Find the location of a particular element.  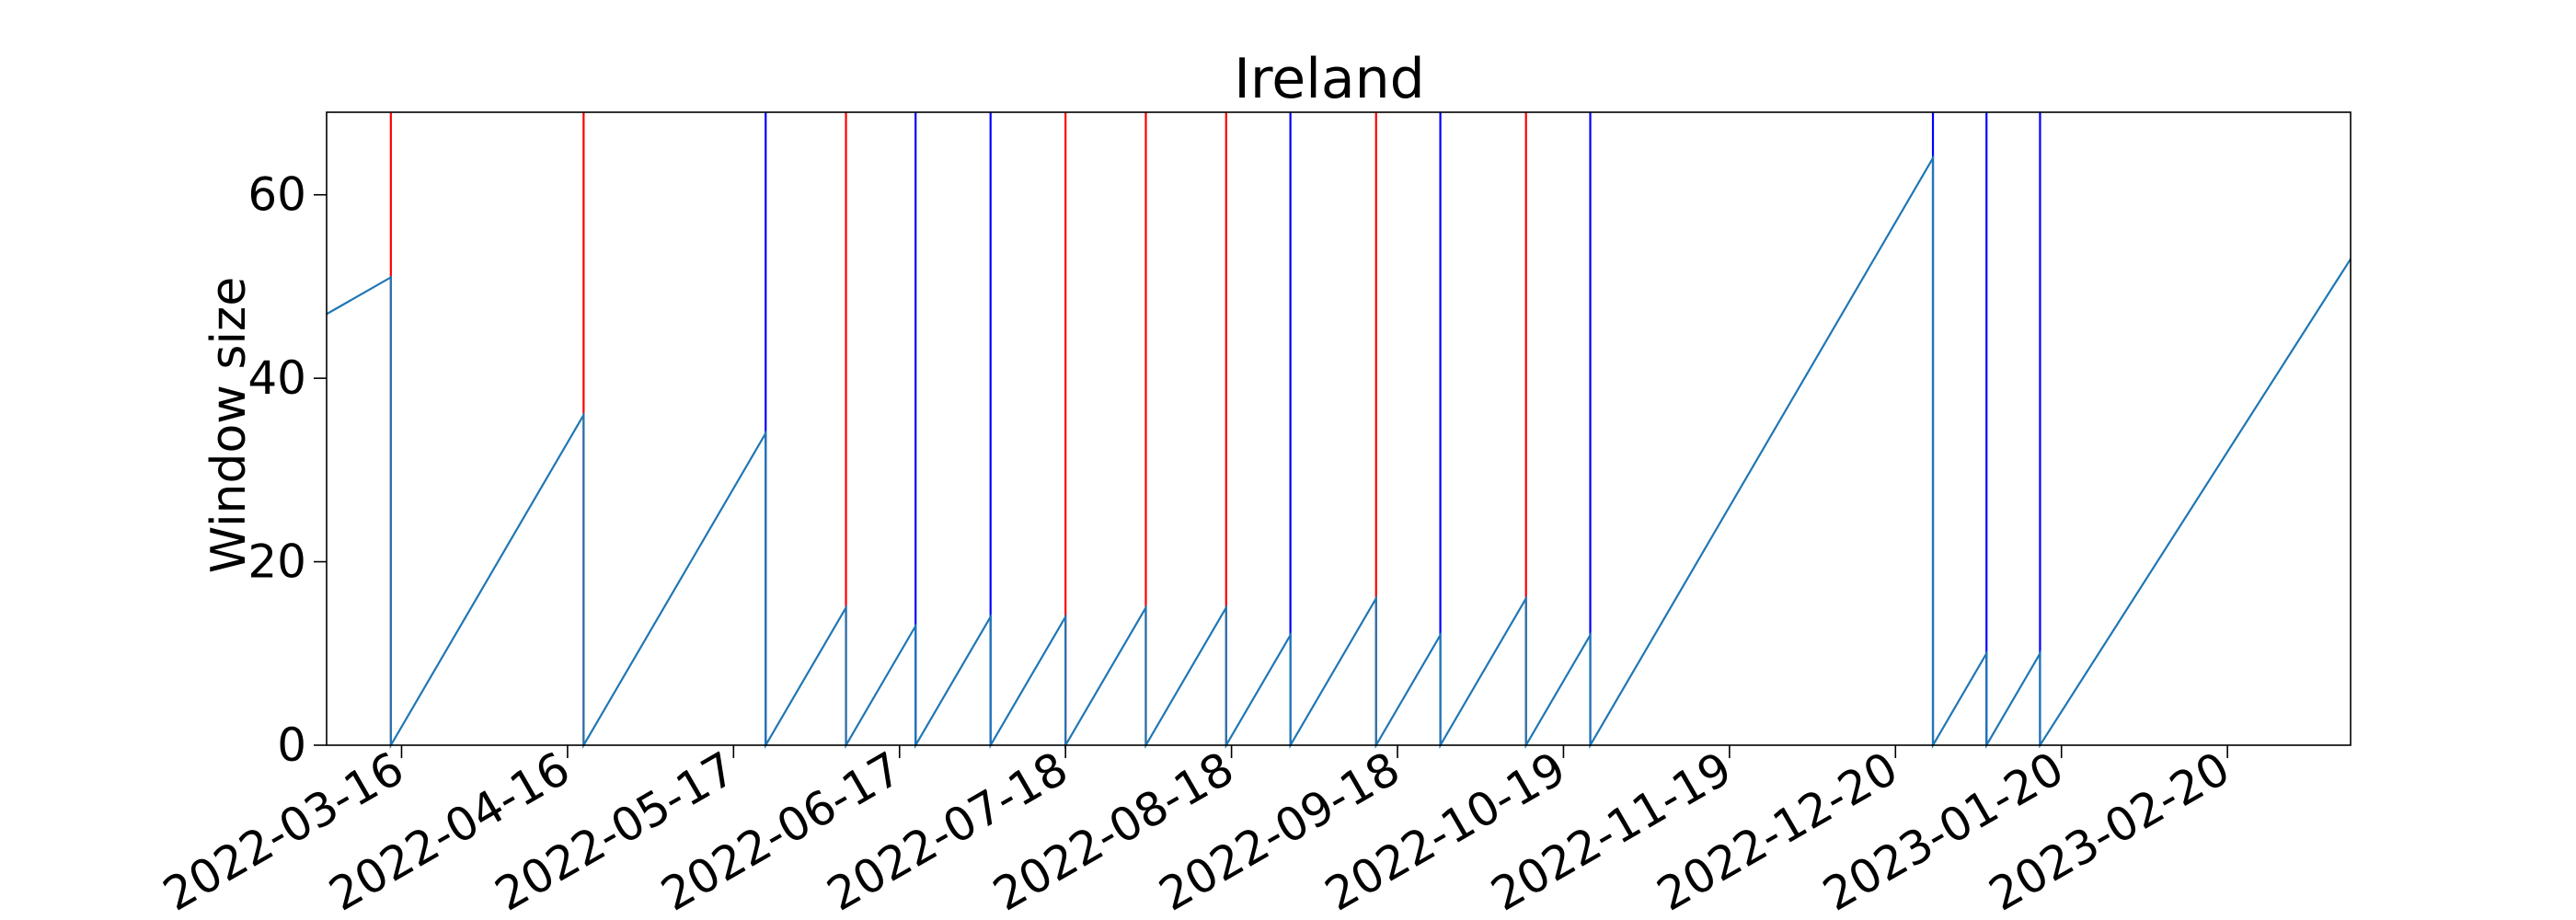

chart-title: Ireland is located at coordinates (1329, 79).